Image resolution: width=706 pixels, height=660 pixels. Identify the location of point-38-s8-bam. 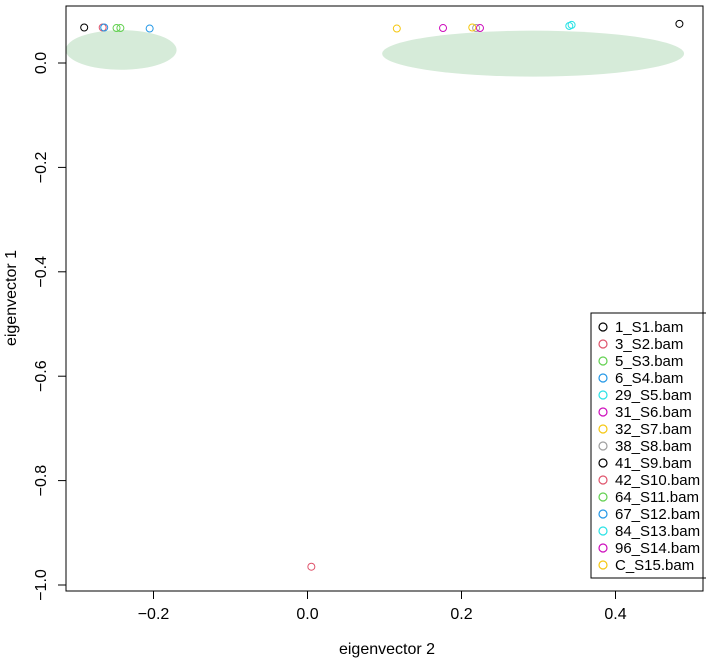
(476, 28).